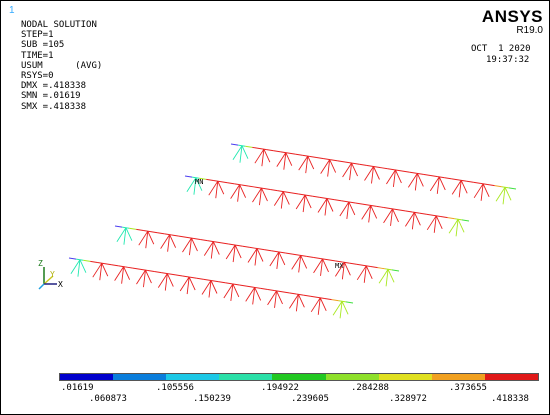  What do you see at coordinates (339, 266) in the screenshot?
I see `max-marker: MX` at bounding box center [339, 266].